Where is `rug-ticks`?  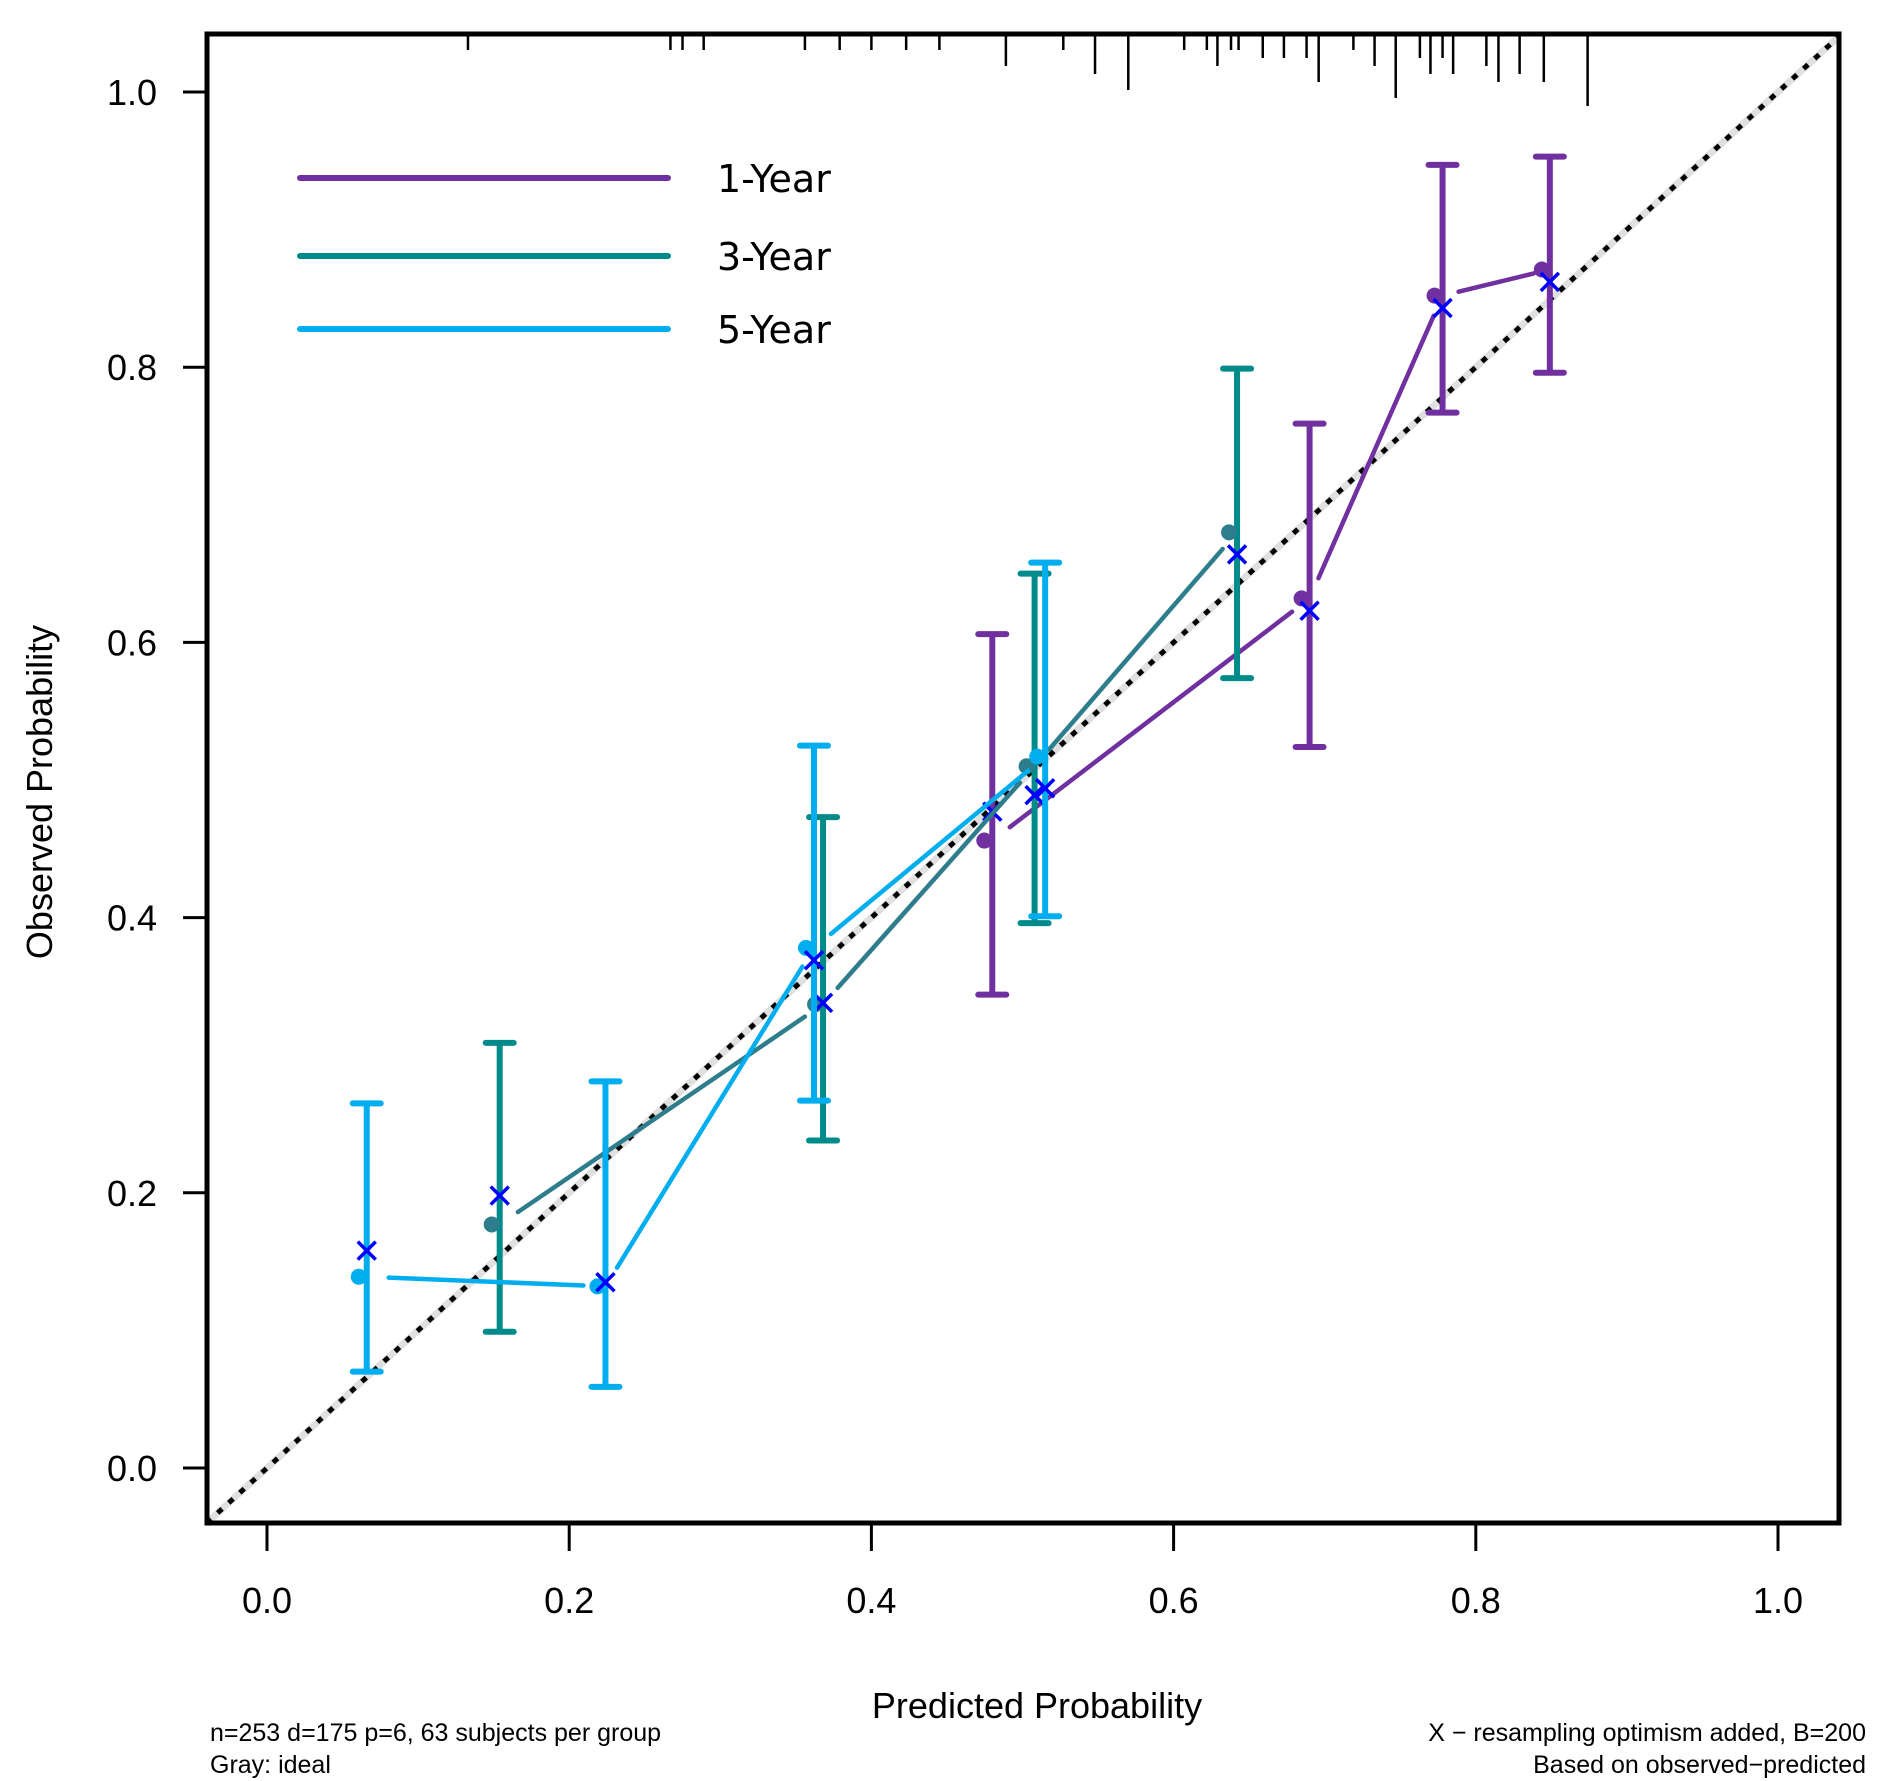 rug-ticks is located at coordinates (1027, 70).